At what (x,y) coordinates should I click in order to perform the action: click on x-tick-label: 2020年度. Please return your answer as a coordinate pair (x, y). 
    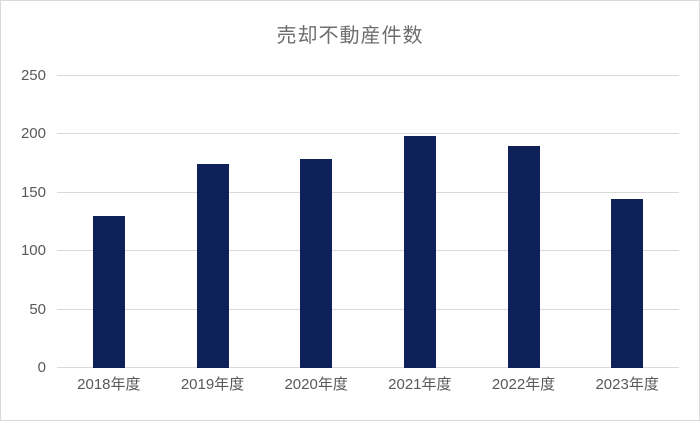
    Looking at the image, I should click on (316, 384).